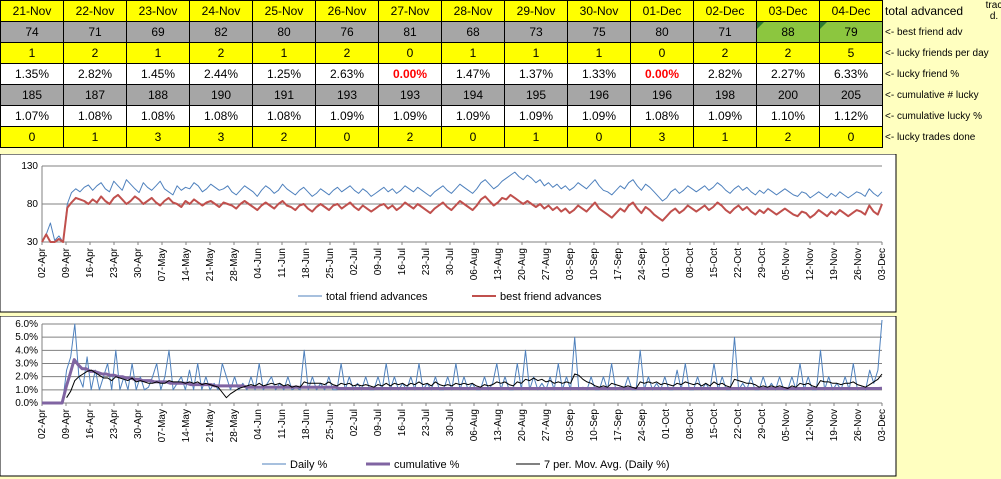 The width and height of the screenshot is (1001, 479). Describe the element at coordinates (498, 425) in the screenshot. I see `x-tick-label: 13-Aug` at that location.